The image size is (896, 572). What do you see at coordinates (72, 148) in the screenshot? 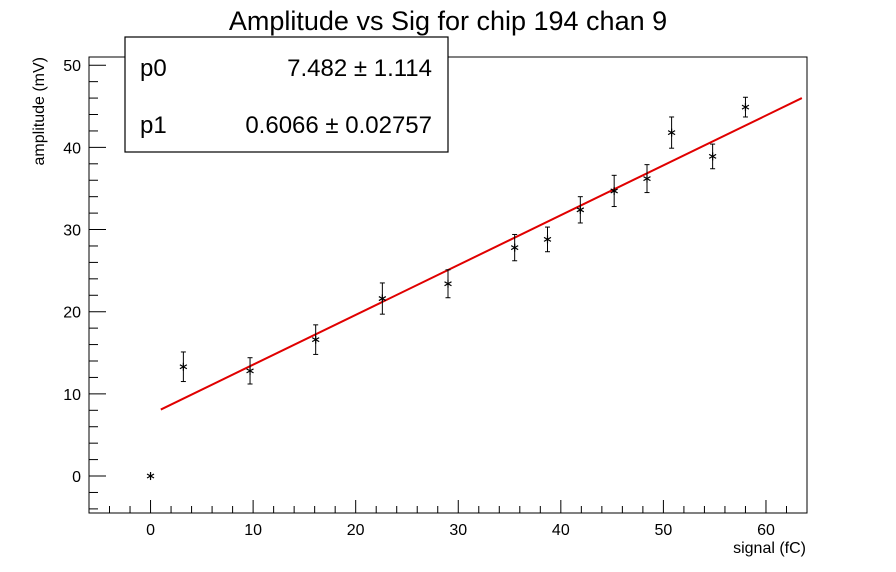
I see `y-tick-label: 40` at bounding box center [72, 148].